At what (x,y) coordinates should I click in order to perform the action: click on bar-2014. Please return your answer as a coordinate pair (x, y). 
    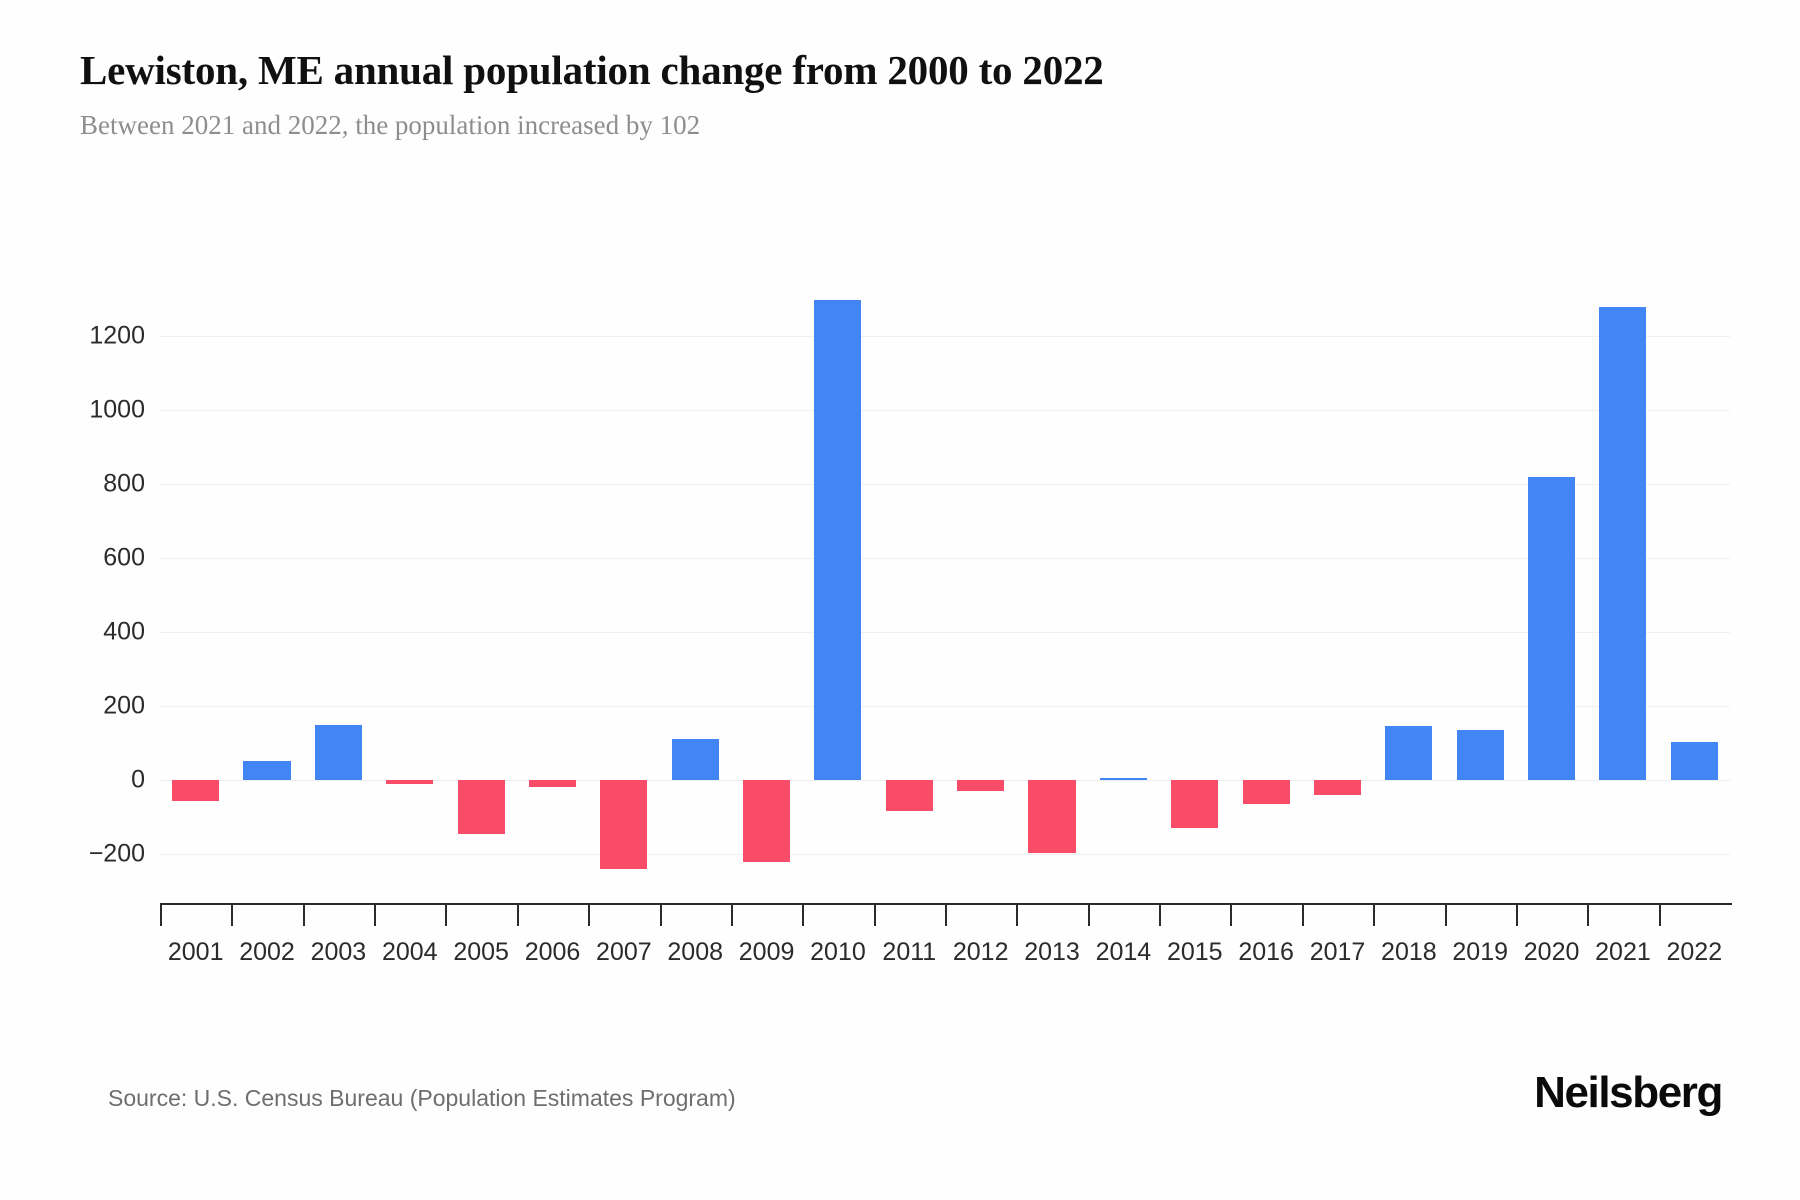
    Looking at the image, I should click on (1123, 779).